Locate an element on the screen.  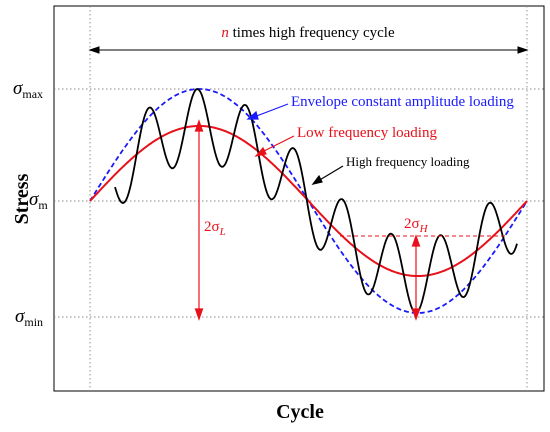
y-tick-sigma-m: σm is located at coordinates (38, 200).